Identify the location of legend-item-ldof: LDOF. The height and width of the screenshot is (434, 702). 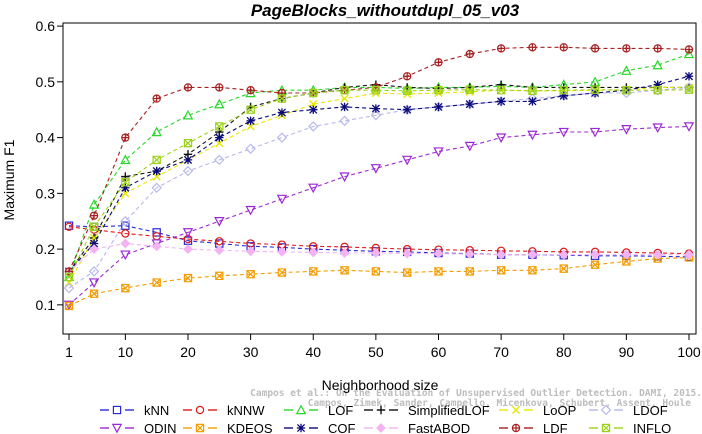
(628, 410).